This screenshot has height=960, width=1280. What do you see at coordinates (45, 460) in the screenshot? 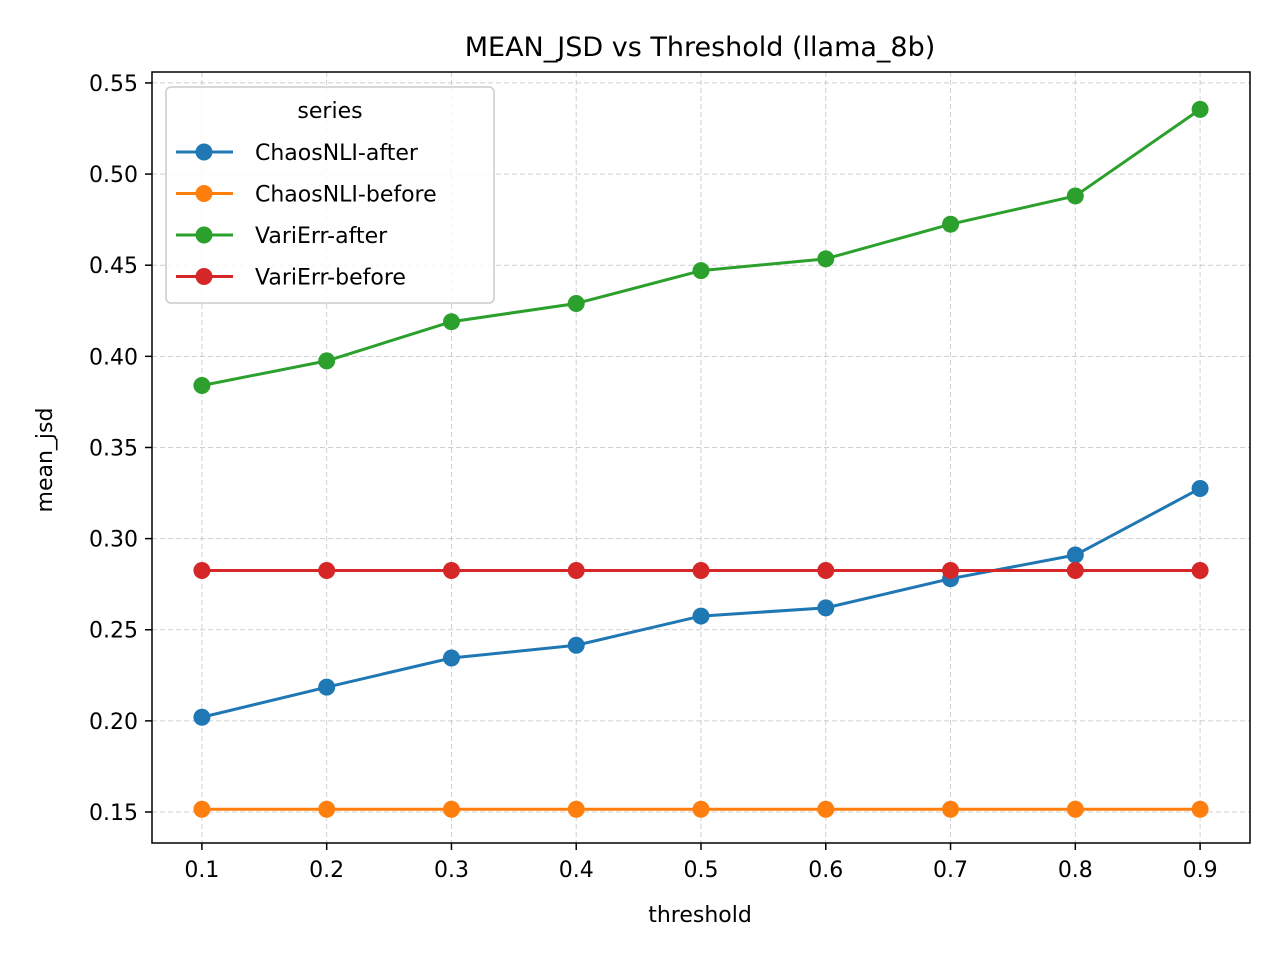
I see `y-axis-label: mean_jsd` at bounding box center [45, 460].